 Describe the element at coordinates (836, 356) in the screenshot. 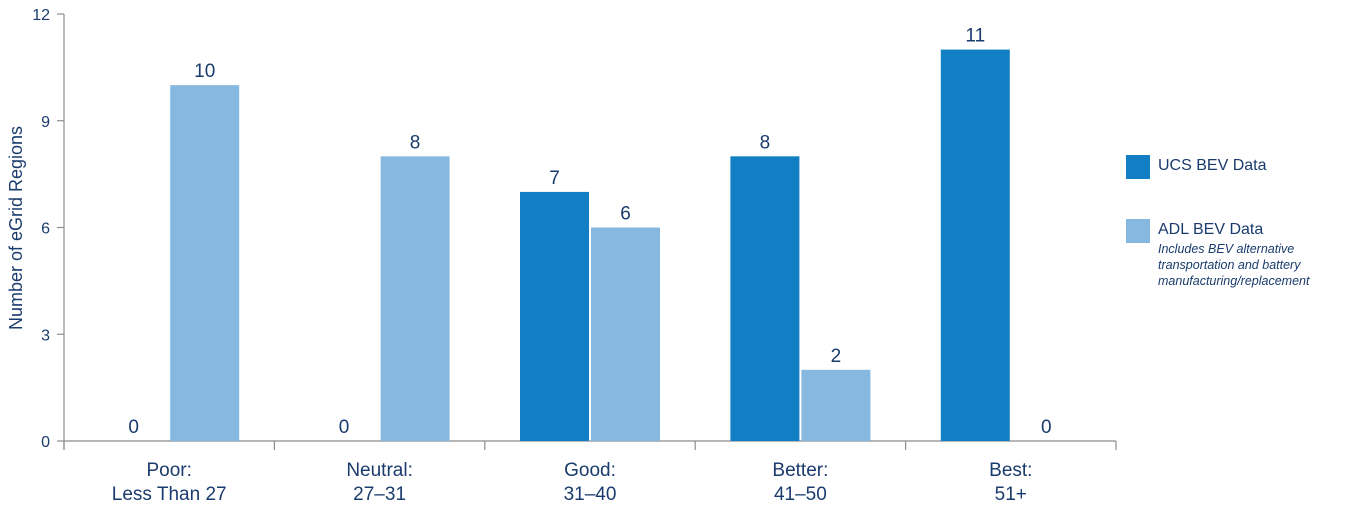

I see `bar-value-label: 2` at that location.